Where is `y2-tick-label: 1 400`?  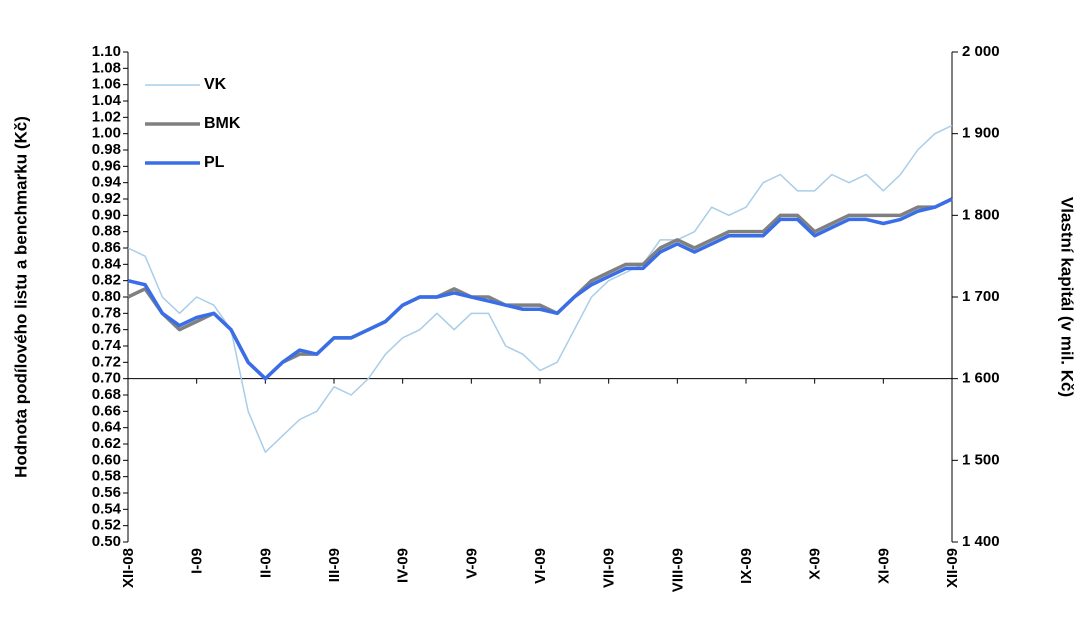
y2-tick-label: 1 400 is located at coordinates (981, 541).